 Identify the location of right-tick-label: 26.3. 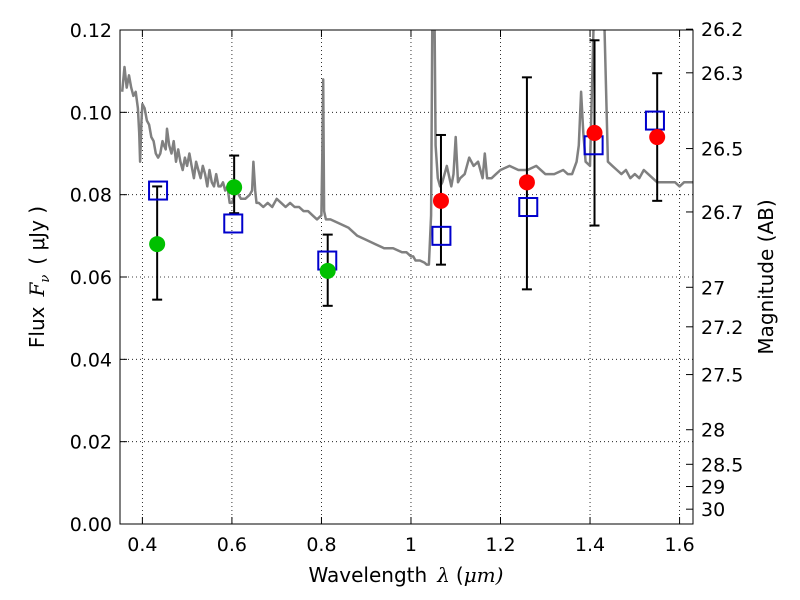
(722, 74).